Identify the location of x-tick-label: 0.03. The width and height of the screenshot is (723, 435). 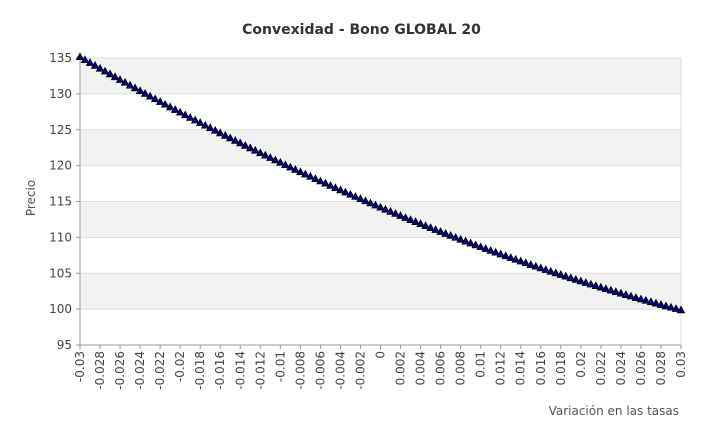
(681, 364).